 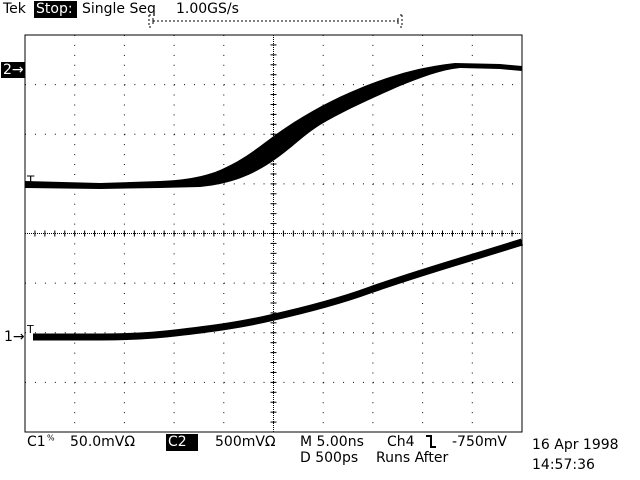 What do you see at coordinates (431, 441) in the screenshot?
I see `trigger-slope` at bounding box center [431, 441].